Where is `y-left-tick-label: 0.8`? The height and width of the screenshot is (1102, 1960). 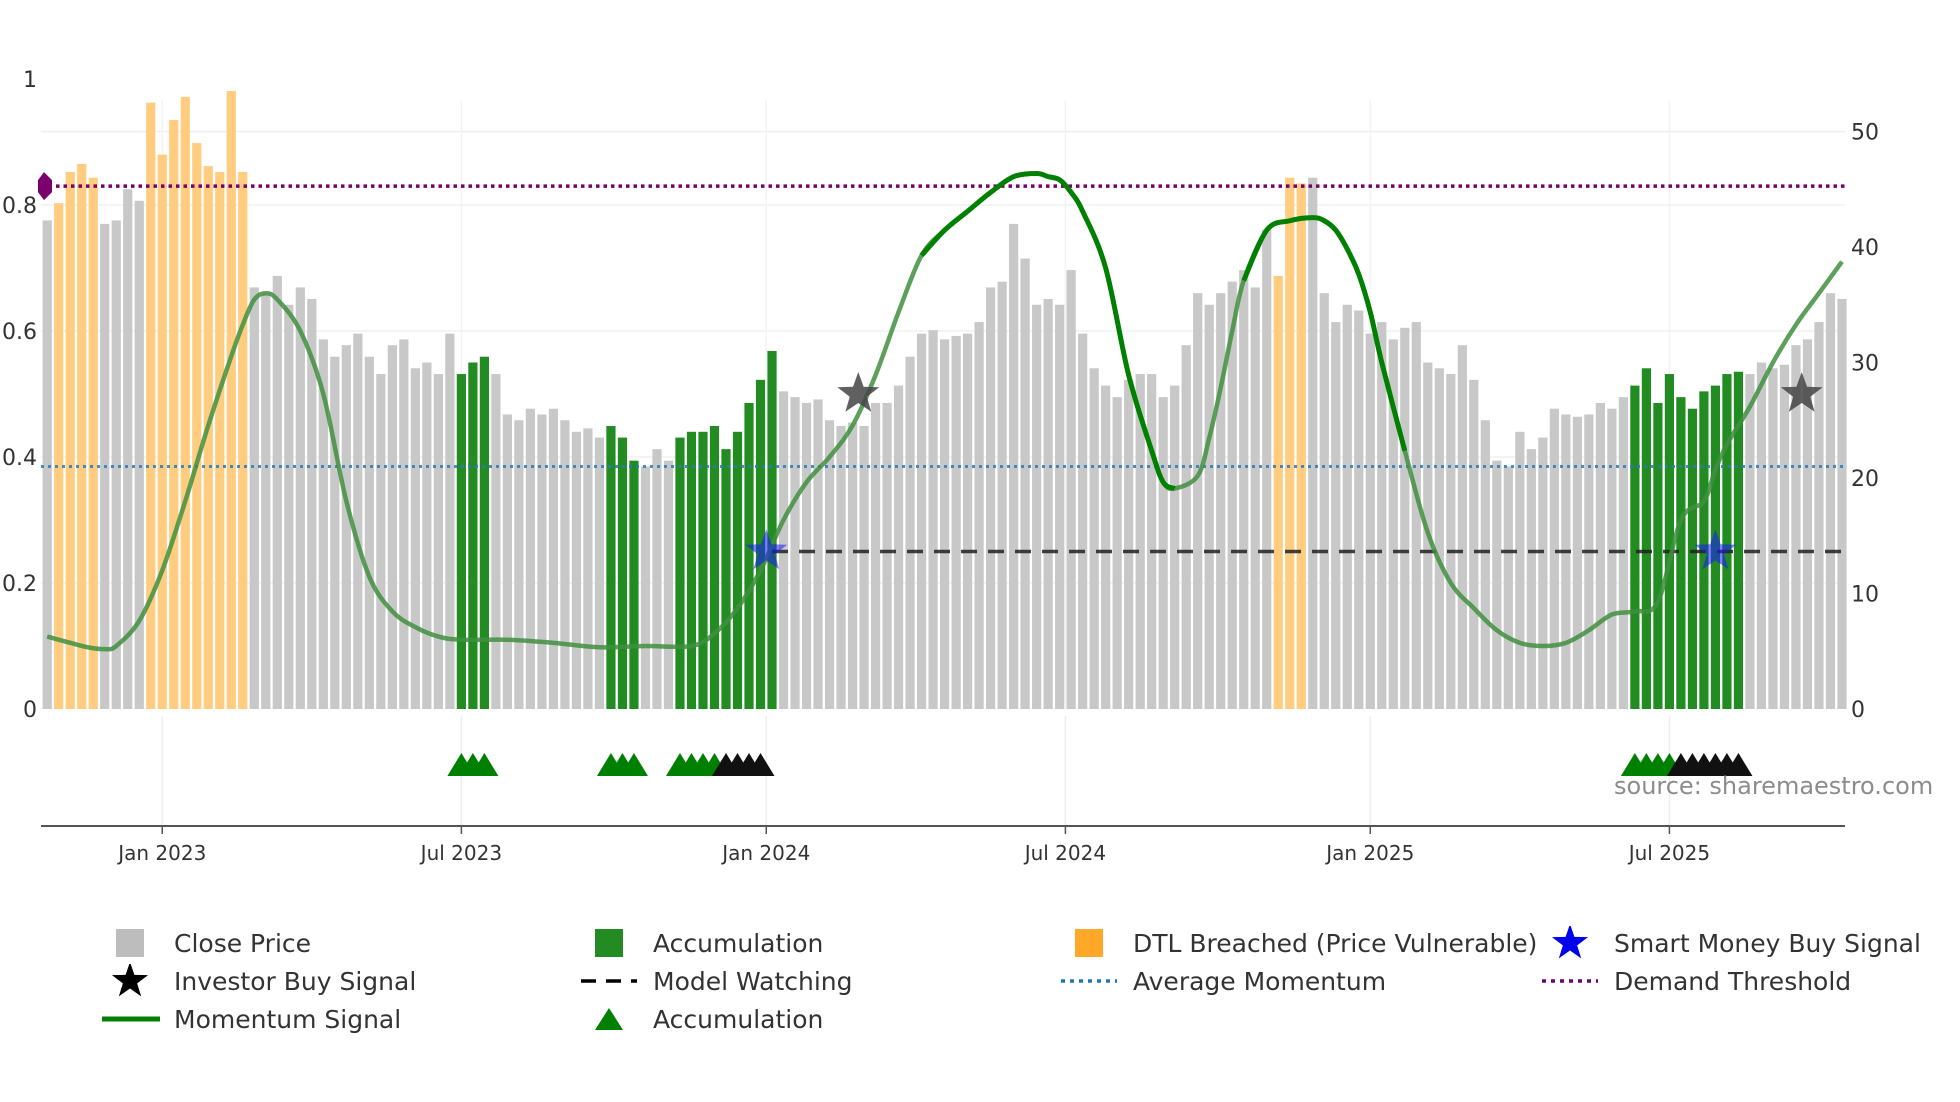 y-left-tick-label: 0.8 is located at coordinates (19, 206).